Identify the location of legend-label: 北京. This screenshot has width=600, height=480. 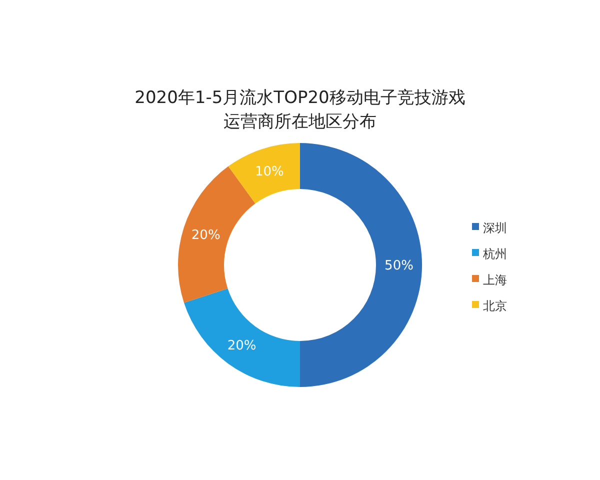
(495, 306).